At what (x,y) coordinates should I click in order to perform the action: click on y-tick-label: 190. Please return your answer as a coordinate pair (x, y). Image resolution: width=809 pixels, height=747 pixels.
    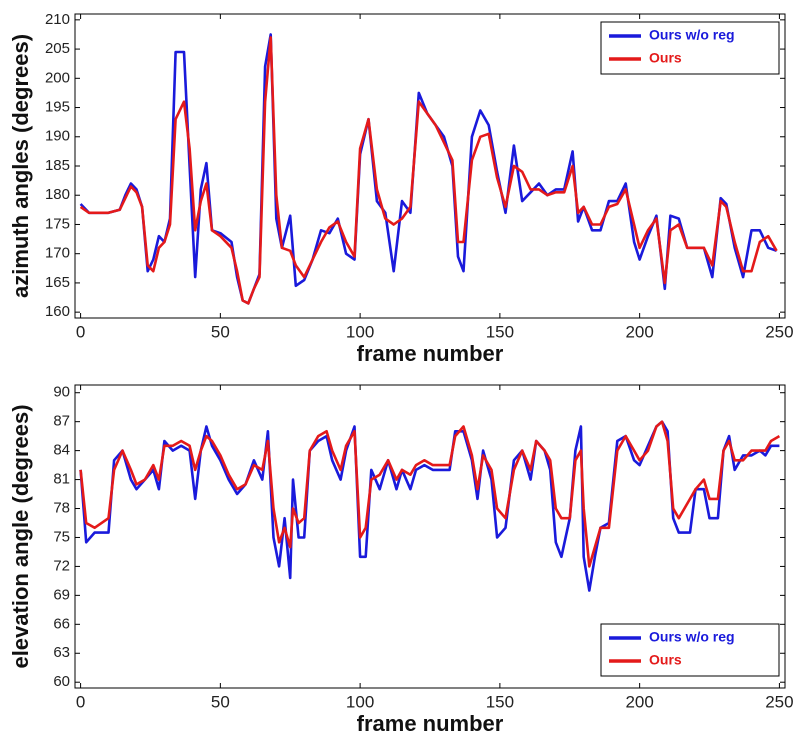
    Looking at the image, I should click on (57, 136).